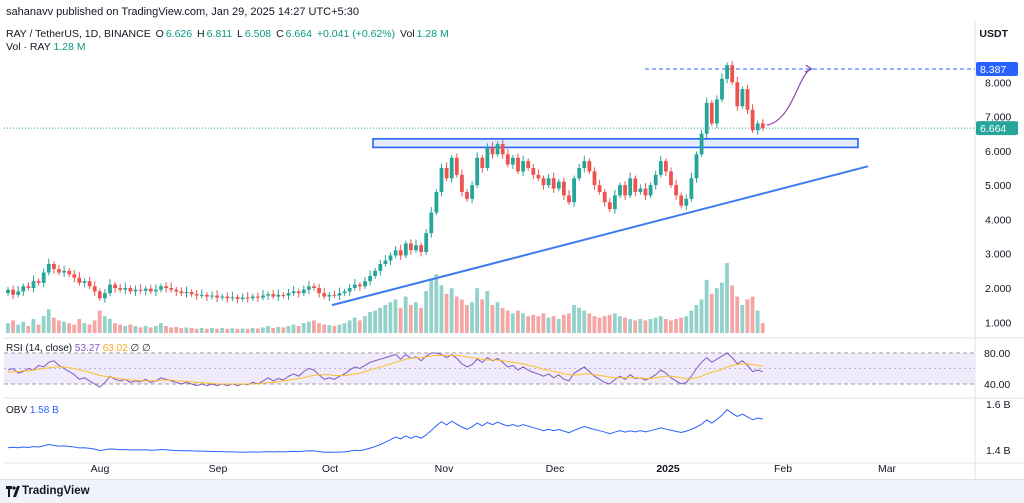  I want to click on current-price-label: 6.664, so click(993, 129).